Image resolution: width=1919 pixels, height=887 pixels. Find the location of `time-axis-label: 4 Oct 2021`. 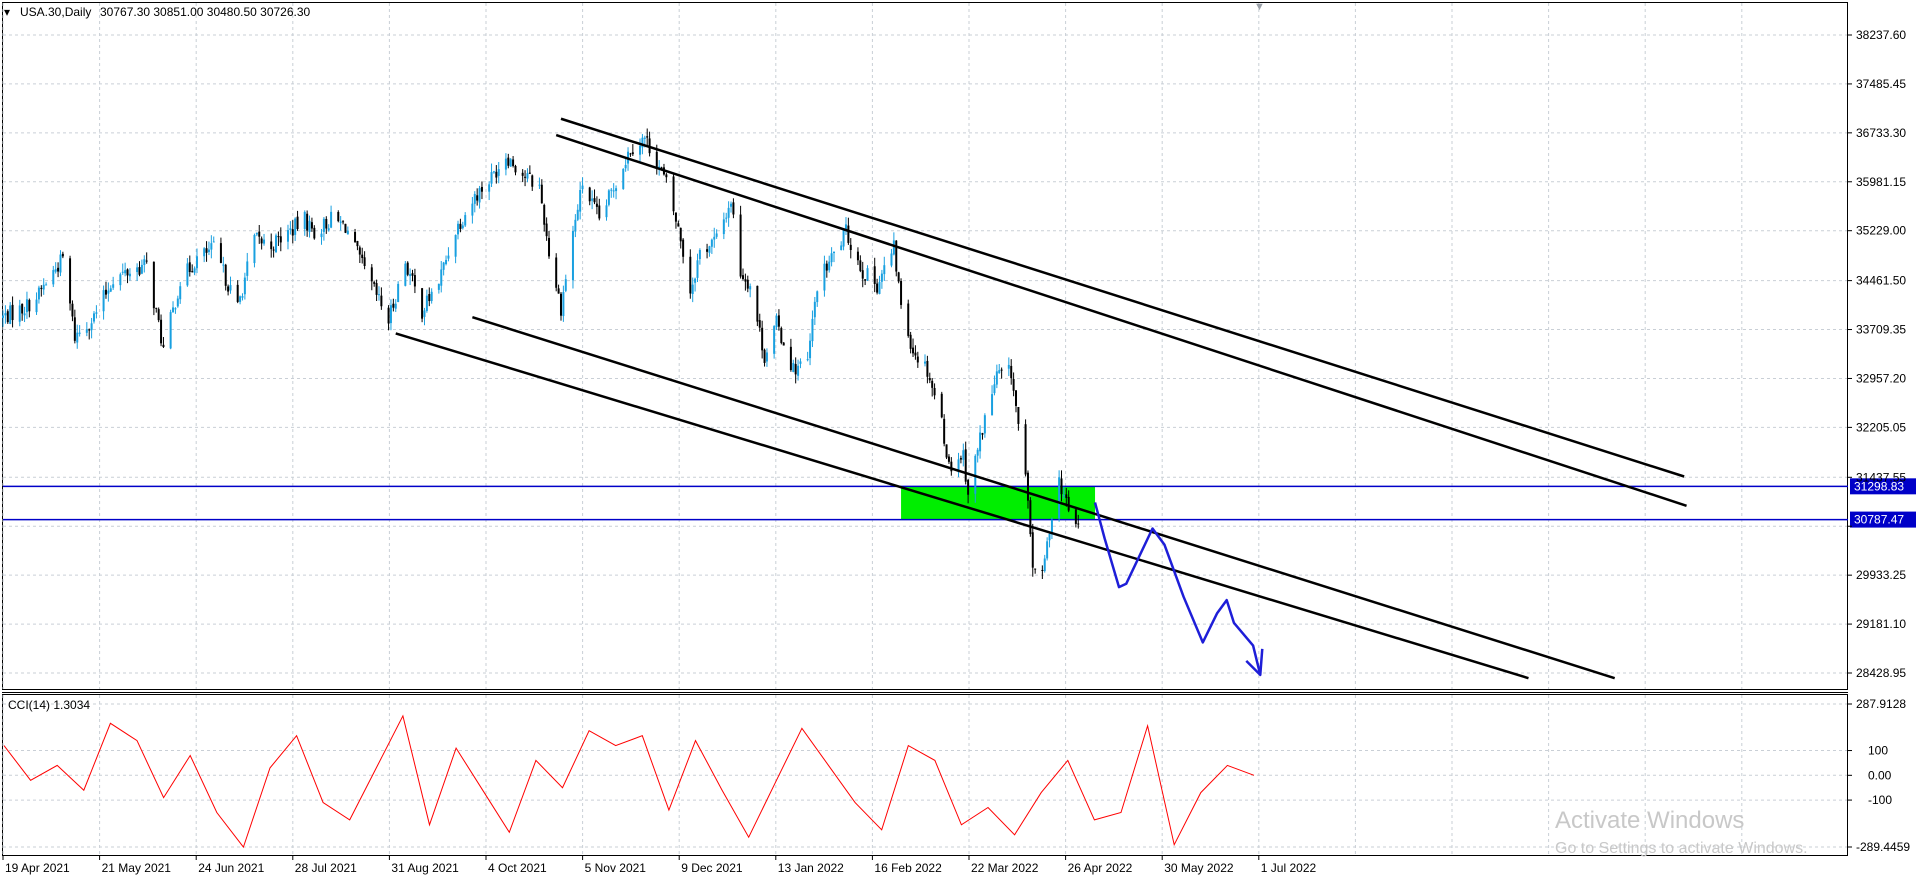

time-axis-label: 4 Oct 2021 is located at coordinates (517, 868).